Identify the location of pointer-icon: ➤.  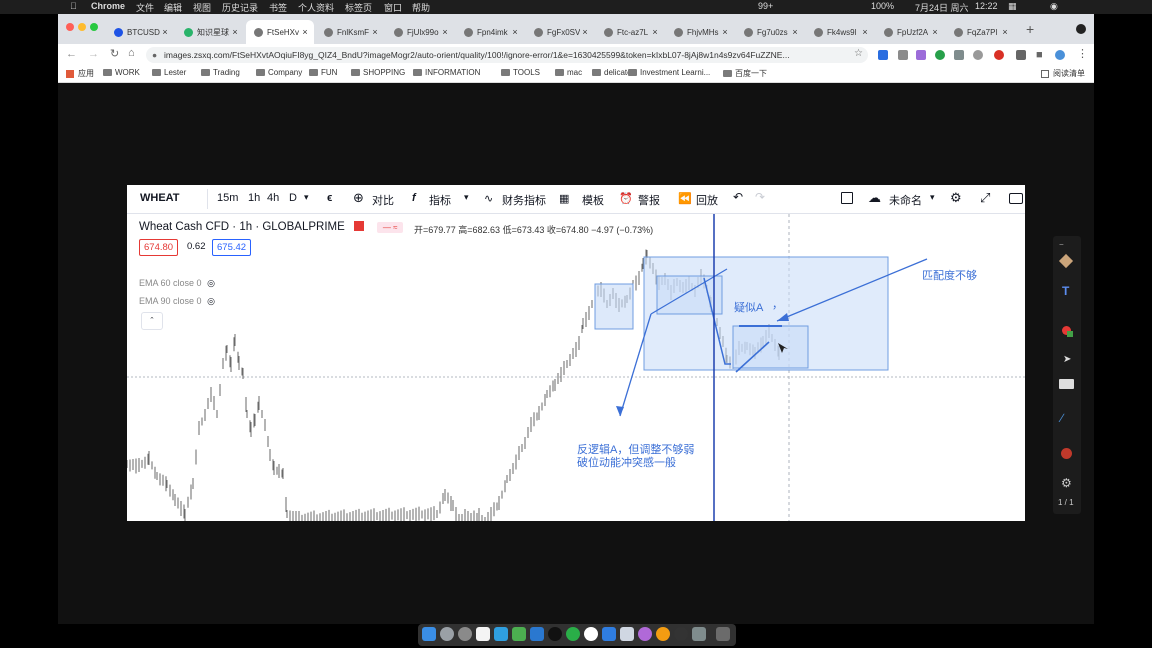
(1067, 359).